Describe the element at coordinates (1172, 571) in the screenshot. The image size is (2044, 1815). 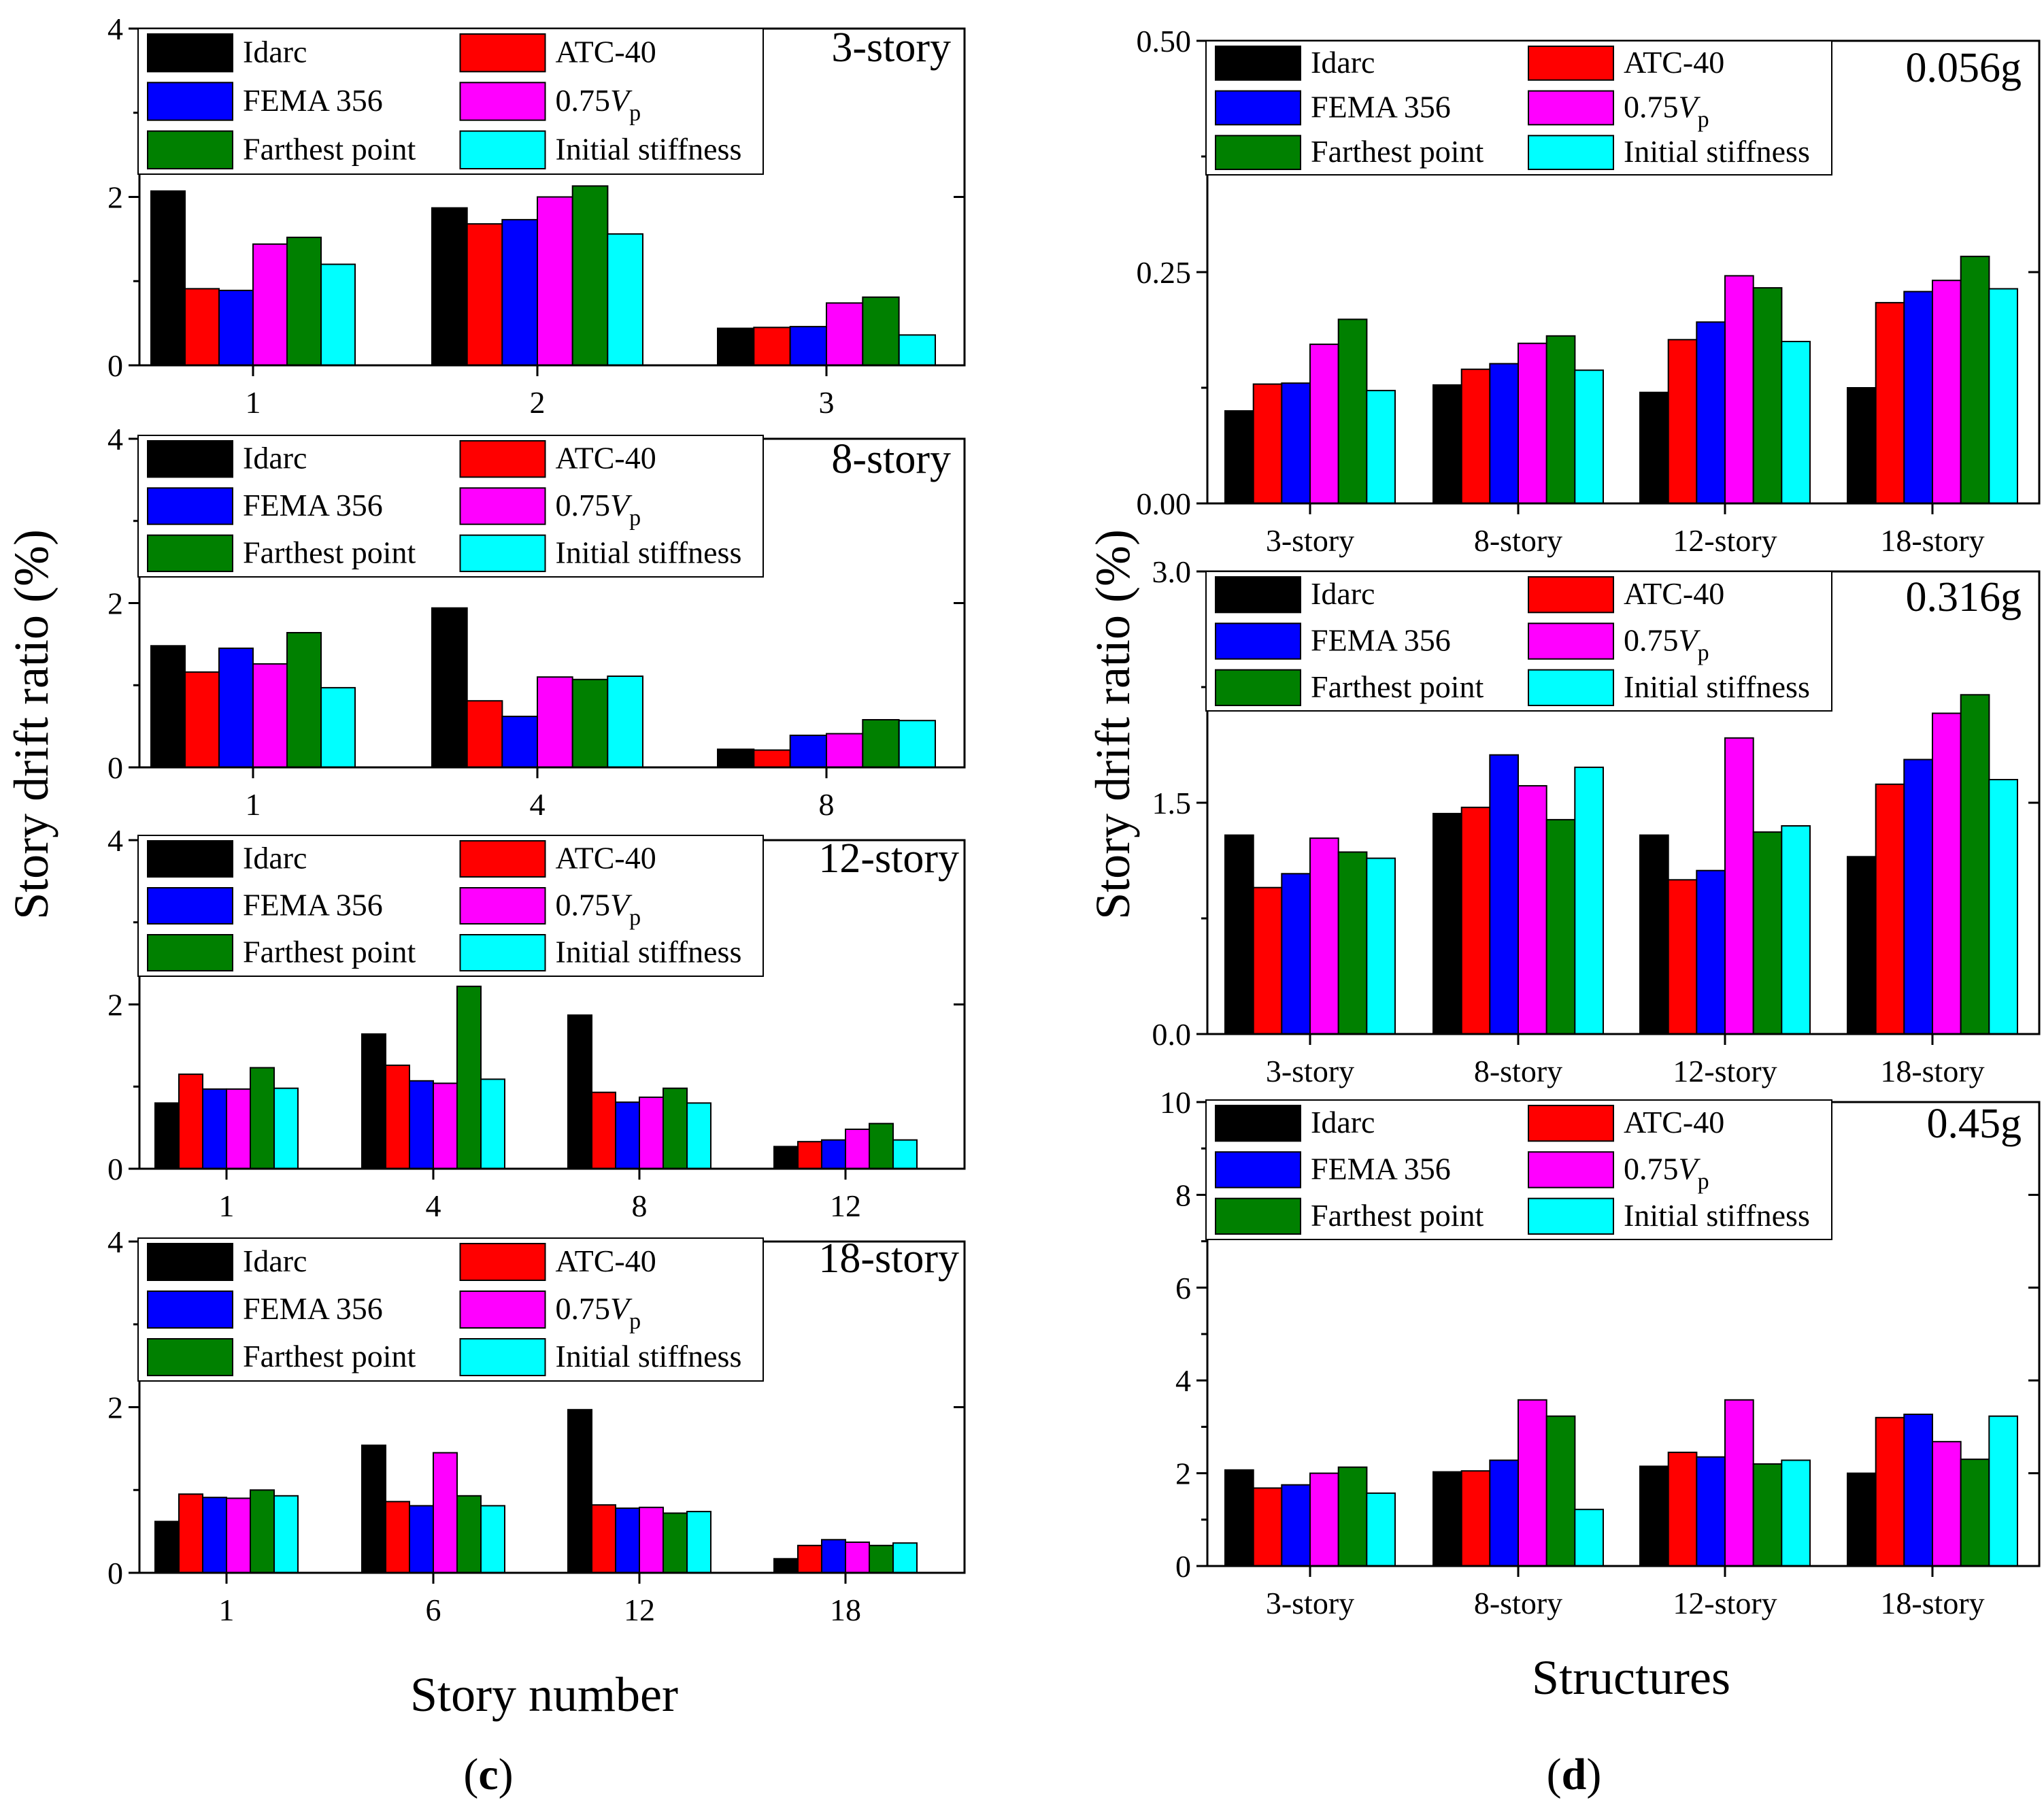
I see `y-tick-label: 3.0` at that location.